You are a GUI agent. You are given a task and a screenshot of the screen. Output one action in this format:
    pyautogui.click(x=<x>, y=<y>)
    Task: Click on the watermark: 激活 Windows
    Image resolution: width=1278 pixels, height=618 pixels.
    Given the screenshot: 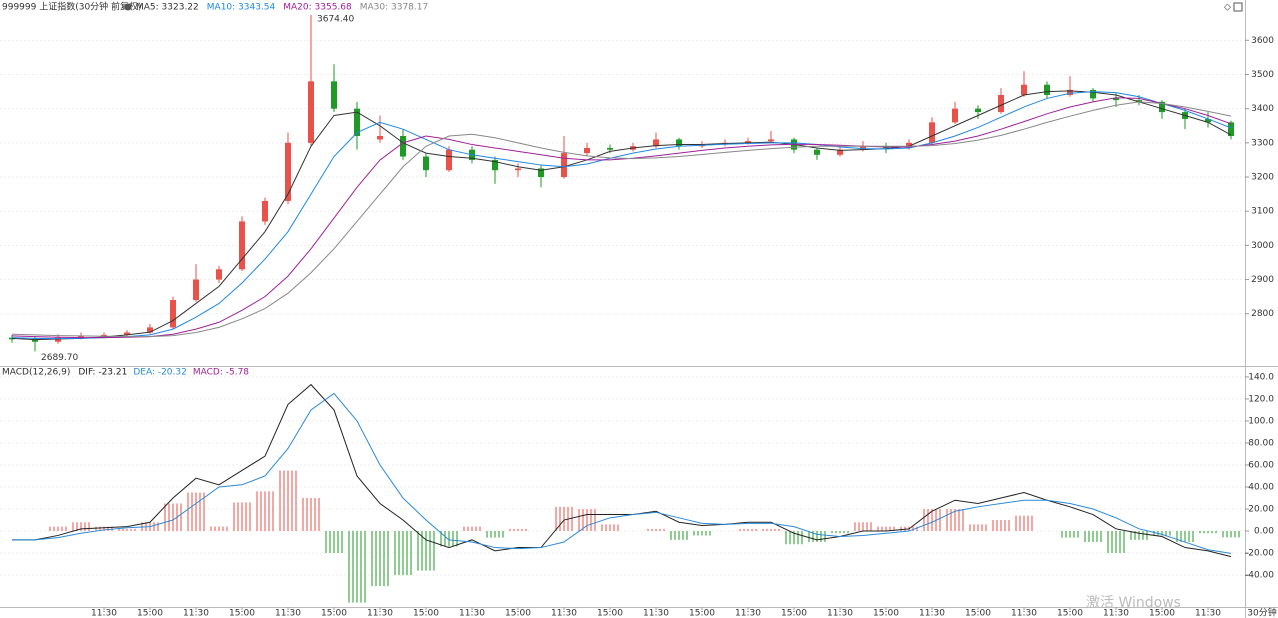 What is the action you would take?
    pyautogui.click(x=1133, y=602)
    